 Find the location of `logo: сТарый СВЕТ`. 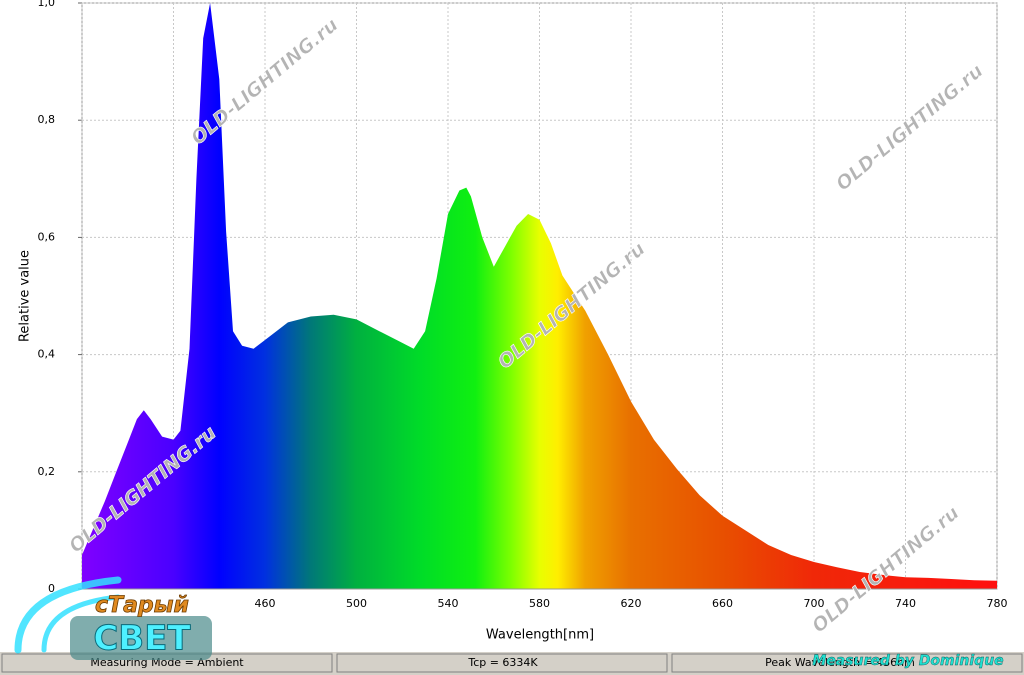

logo: сТарый СВЕТ is located at coordinates (113, 618).